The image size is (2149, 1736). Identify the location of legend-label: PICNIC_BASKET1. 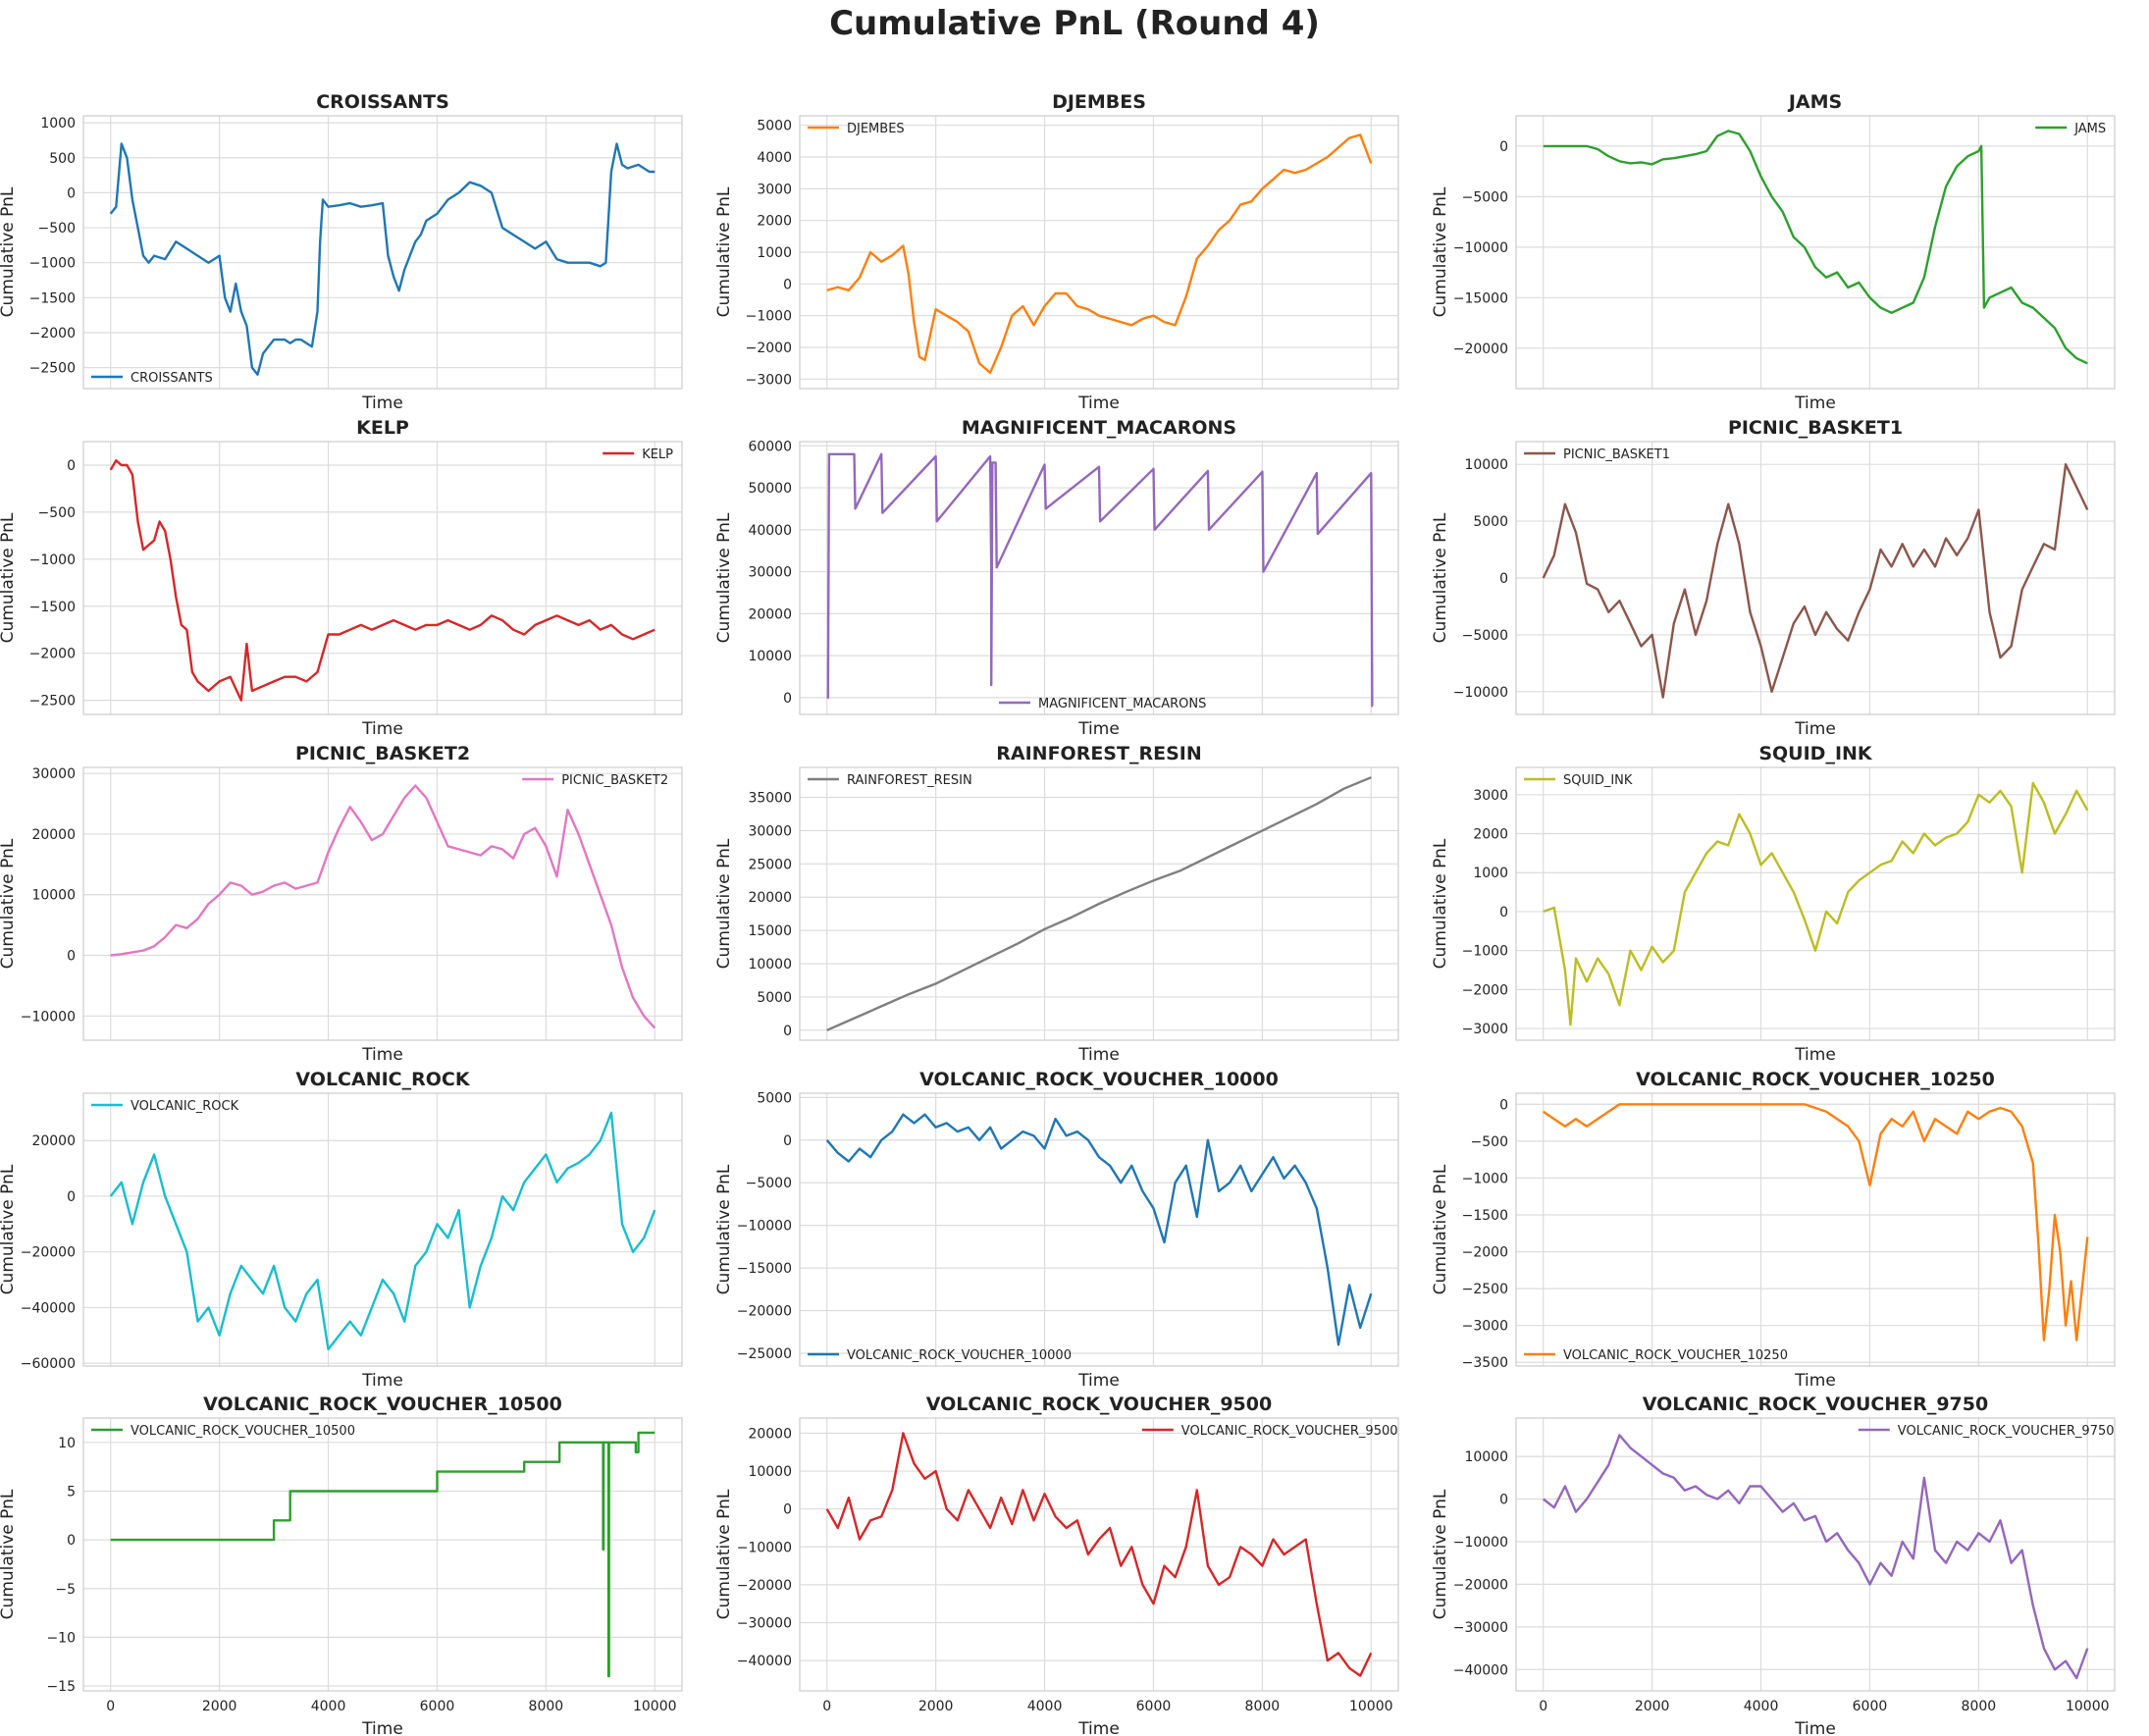
(1616, 454).